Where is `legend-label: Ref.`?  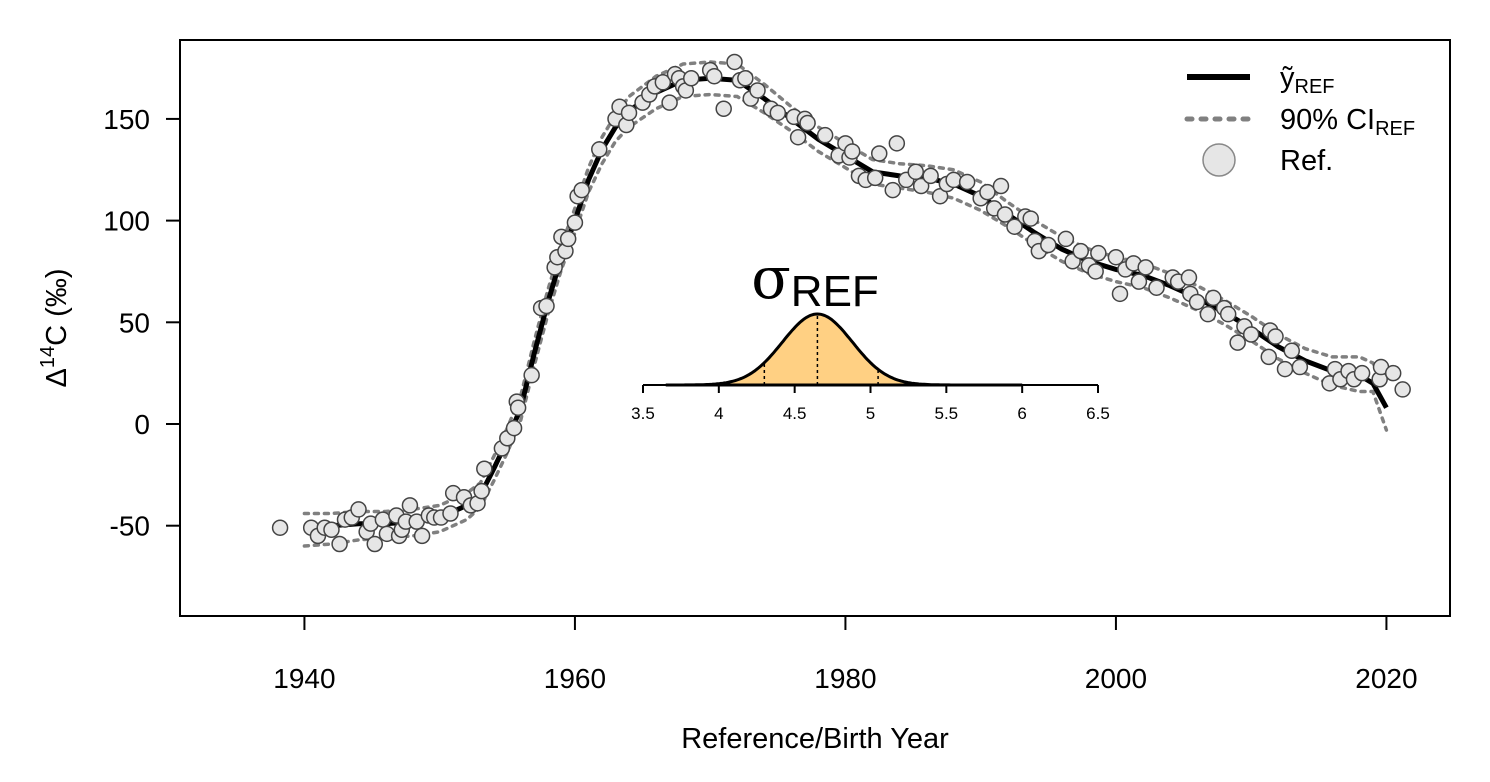
legend-label: Ref. is located at coordinates (1306, 161).